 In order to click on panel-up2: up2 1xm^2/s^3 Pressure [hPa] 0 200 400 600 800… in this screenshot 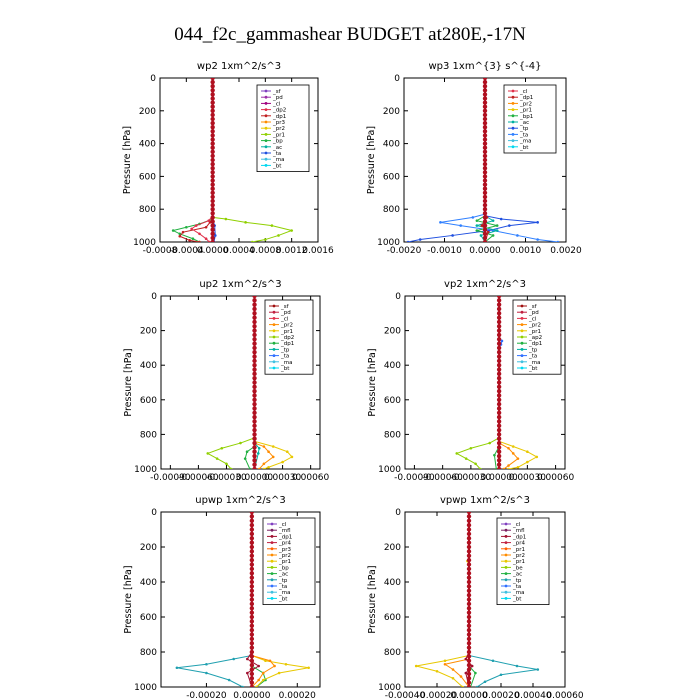, I will do `click(226, 381)`.